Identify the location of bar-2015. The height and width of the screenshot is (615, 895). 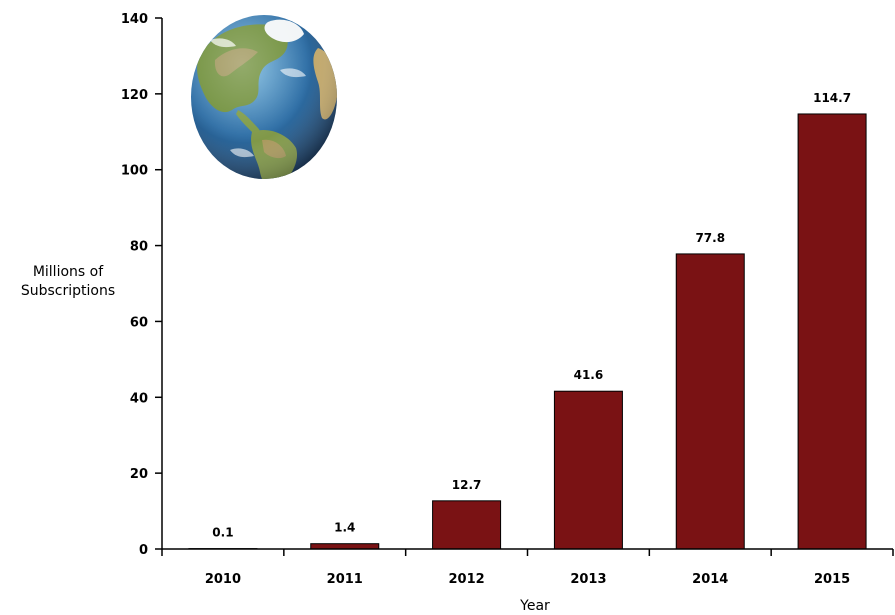
(832, 331).